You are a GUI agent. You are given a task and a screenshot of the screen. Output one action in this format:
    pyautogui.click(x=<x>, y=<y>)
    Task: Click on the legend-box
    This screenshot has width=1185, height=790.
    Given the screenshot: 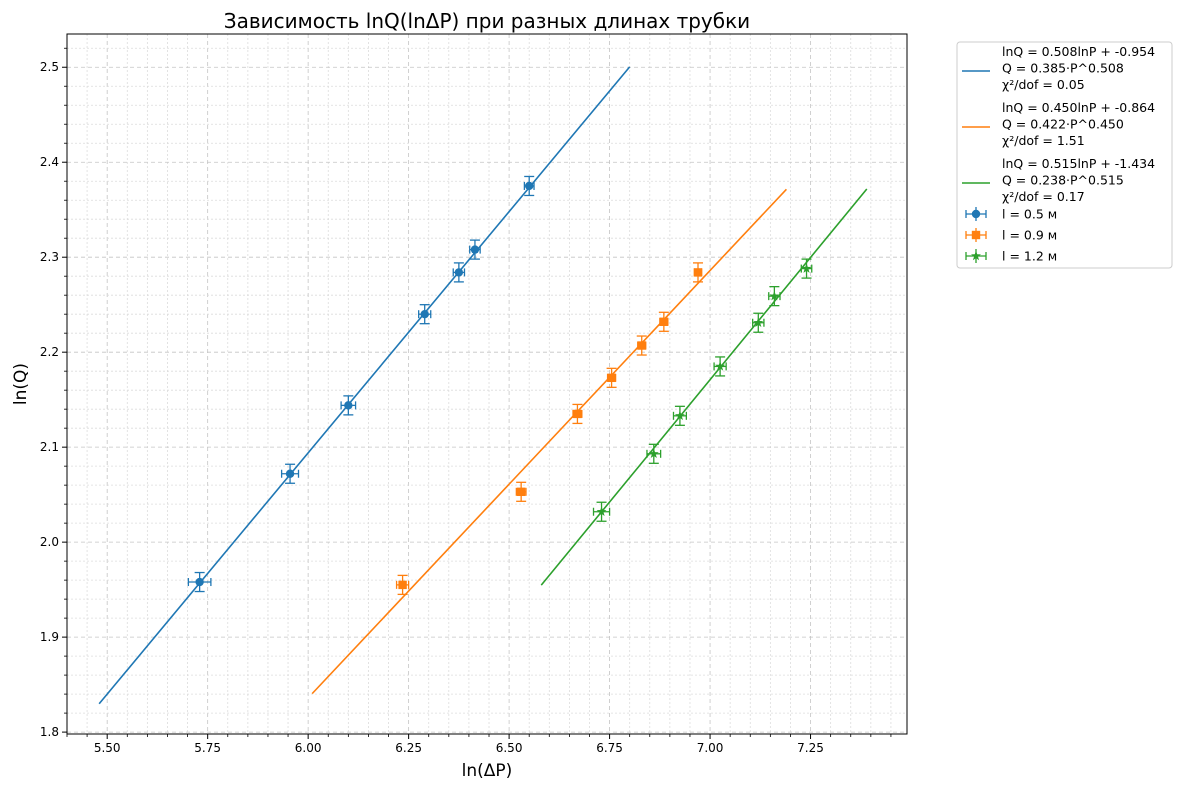 What is the action you would take?
    pyautogui.click(x=1064, y=155)
    